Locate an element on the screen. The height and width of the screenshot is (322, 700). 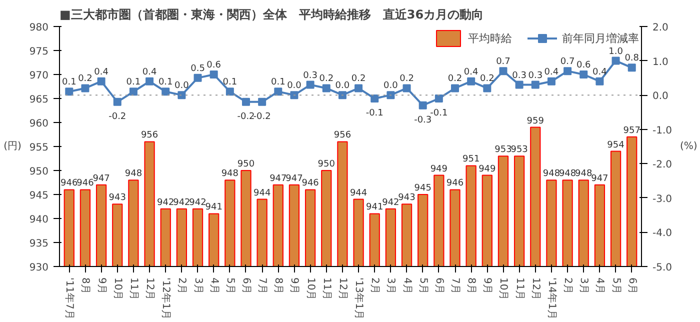
x-tick-label: 6月 is located at coordinates (438, 286).